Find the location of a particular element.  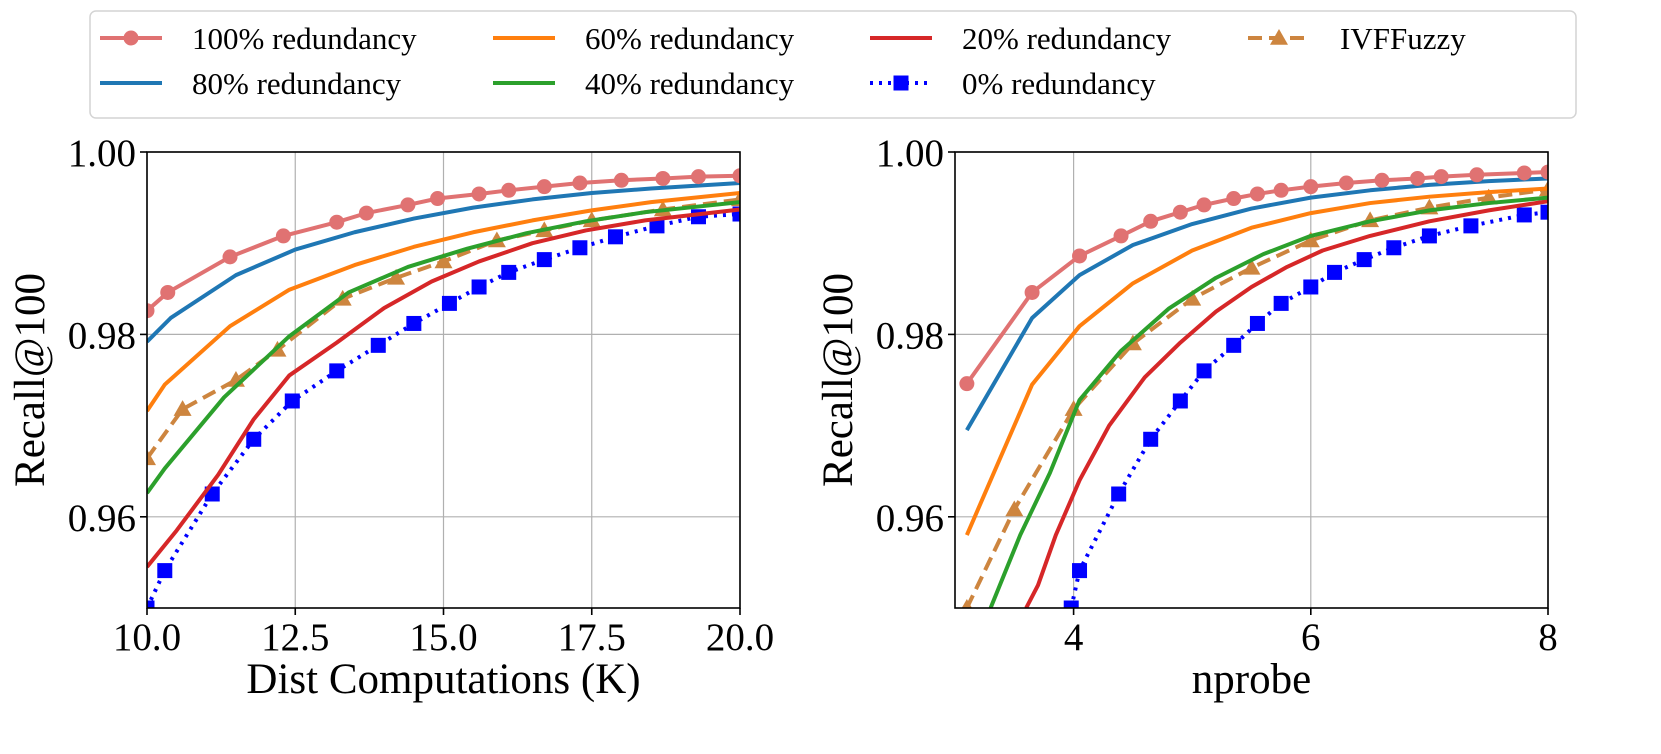

x-tick-label-0: 4 is located at coordinates (1074, 637).